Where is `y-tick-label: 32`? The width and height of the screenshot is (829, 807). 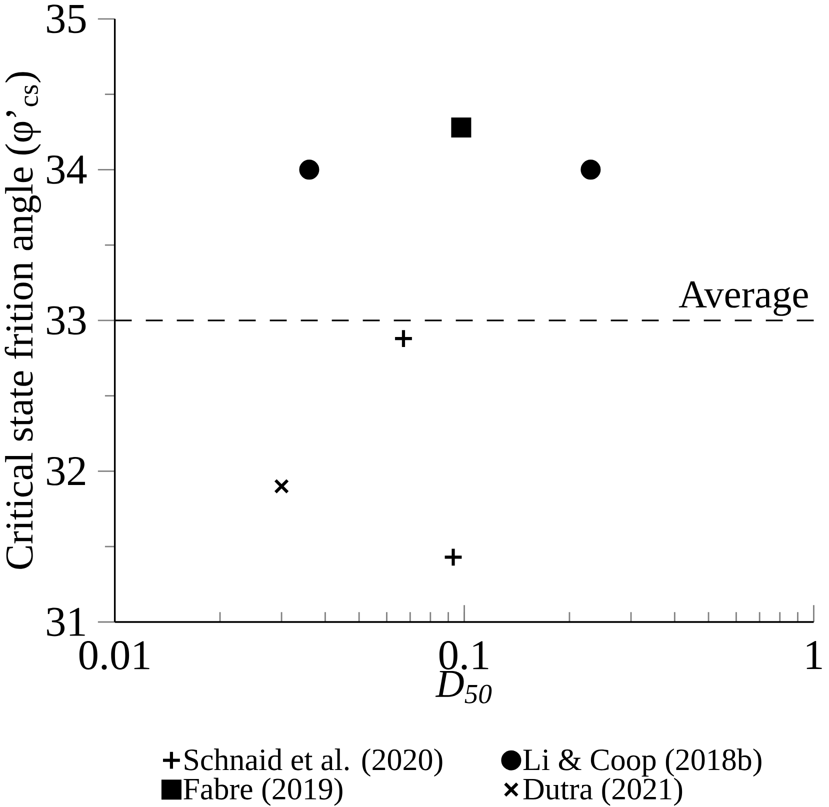 y-tick-label: 32 is located at coordinates (66, 471).